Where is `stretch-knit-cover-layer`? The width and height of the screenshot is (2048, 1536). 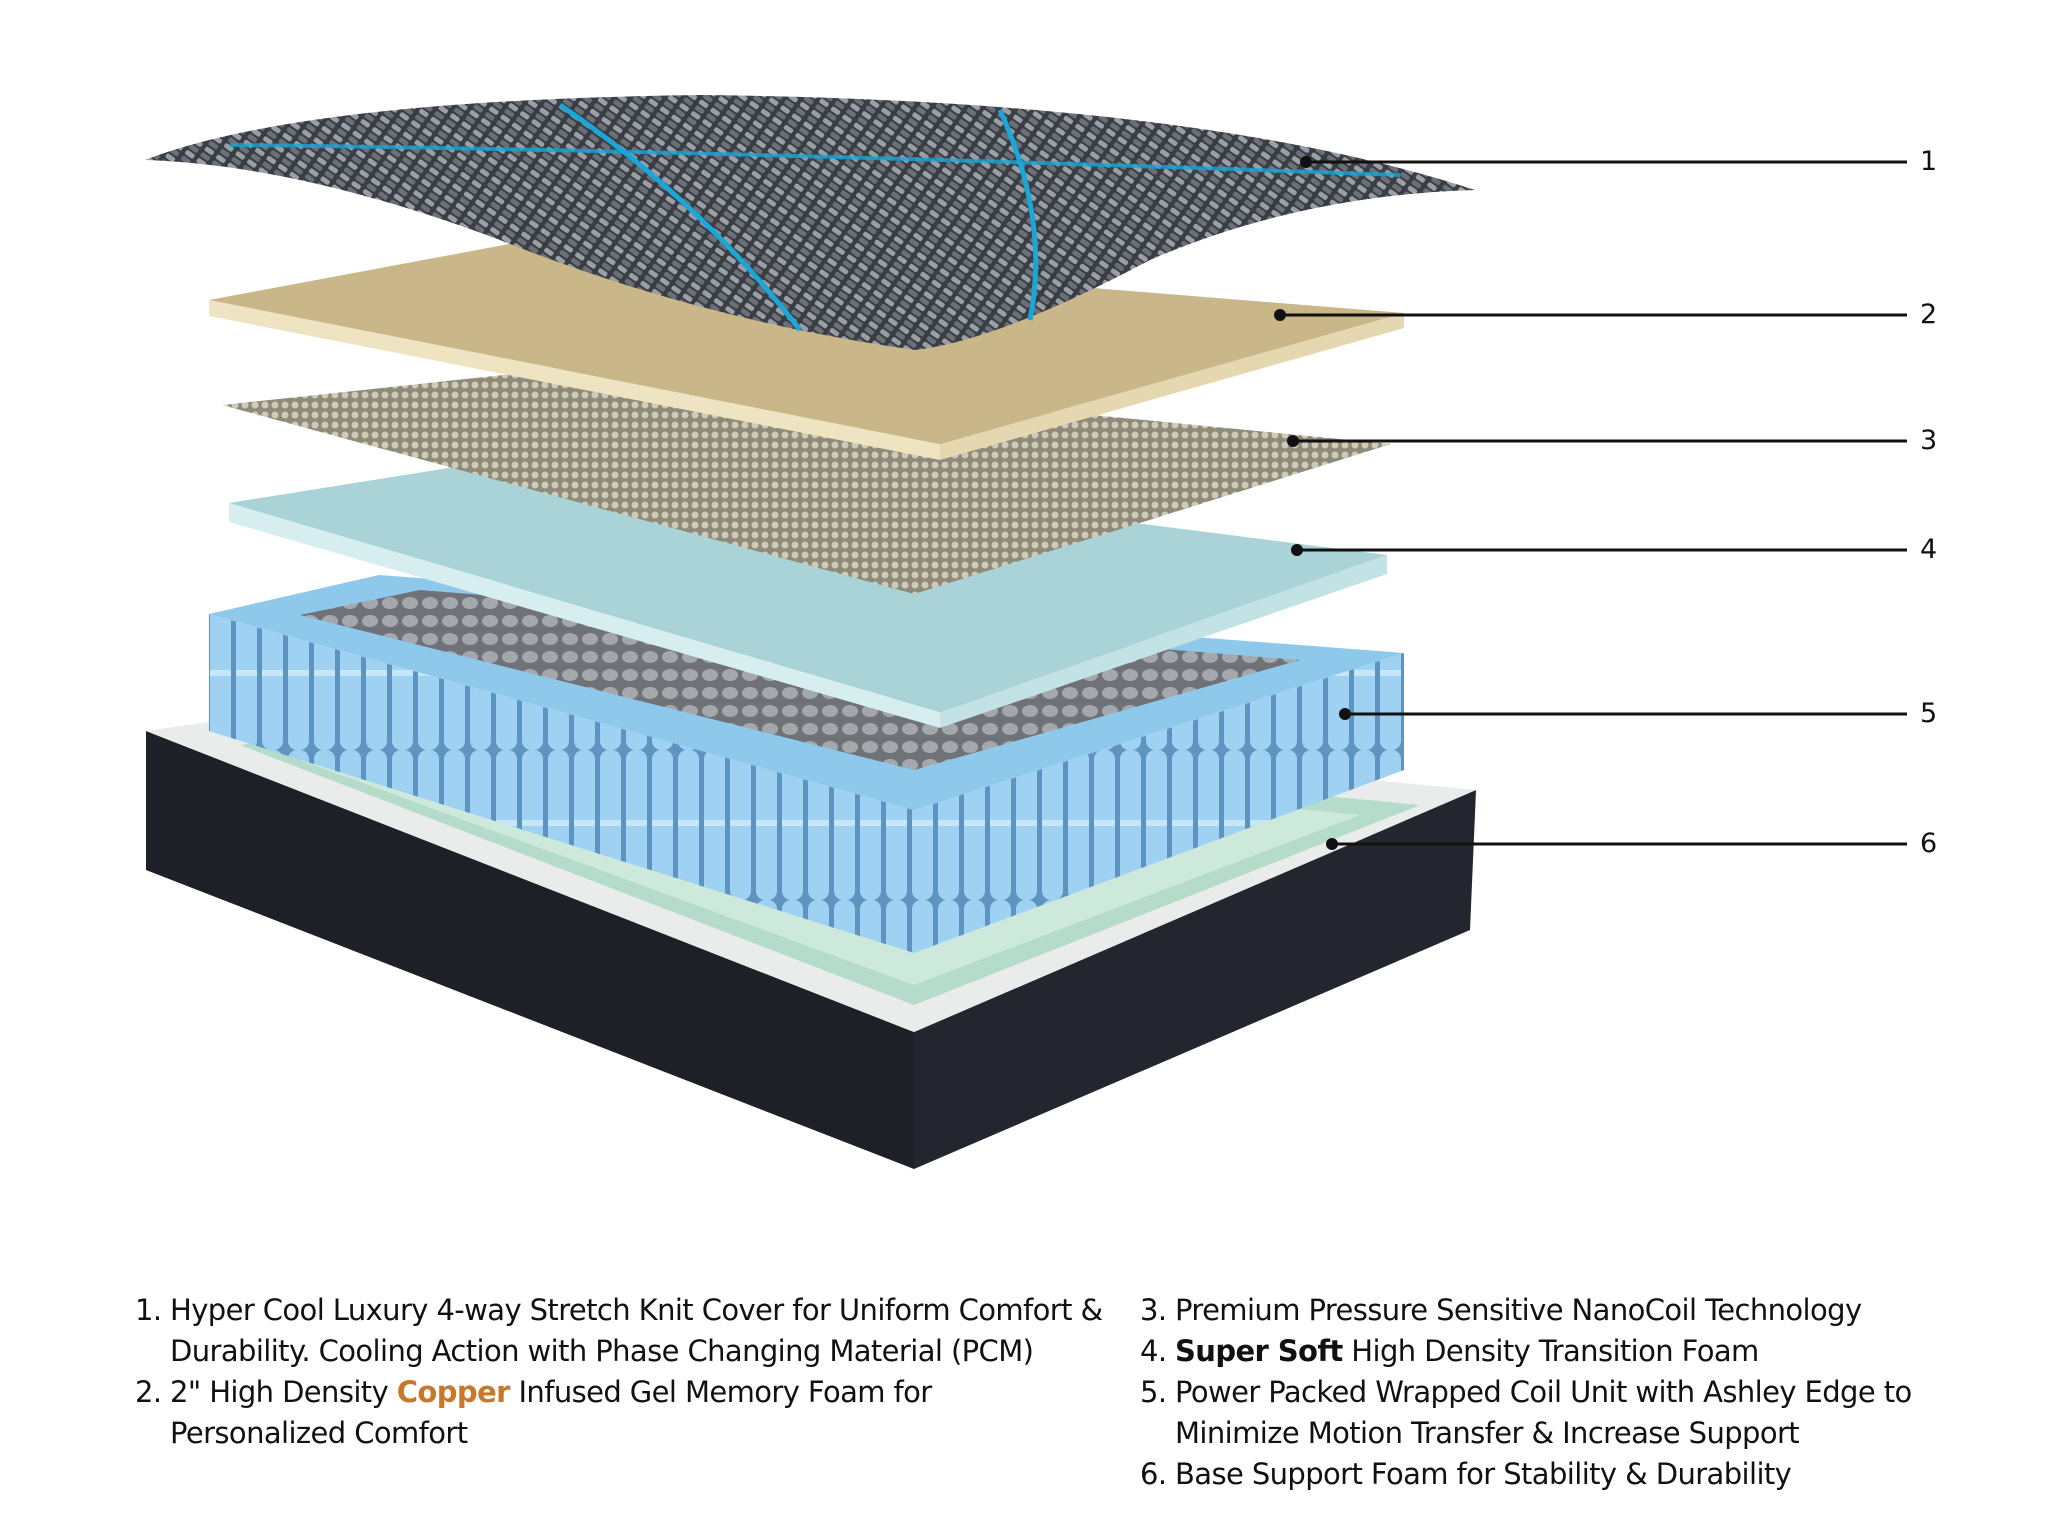 stretch-knit-cover-layer is located at coordinates (810, 222).